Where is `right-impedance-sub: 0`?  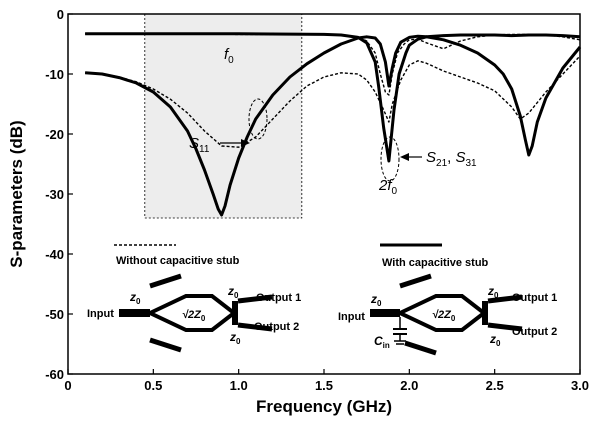 right-impedance-sub: 0 is located at coordinates (453, 318).